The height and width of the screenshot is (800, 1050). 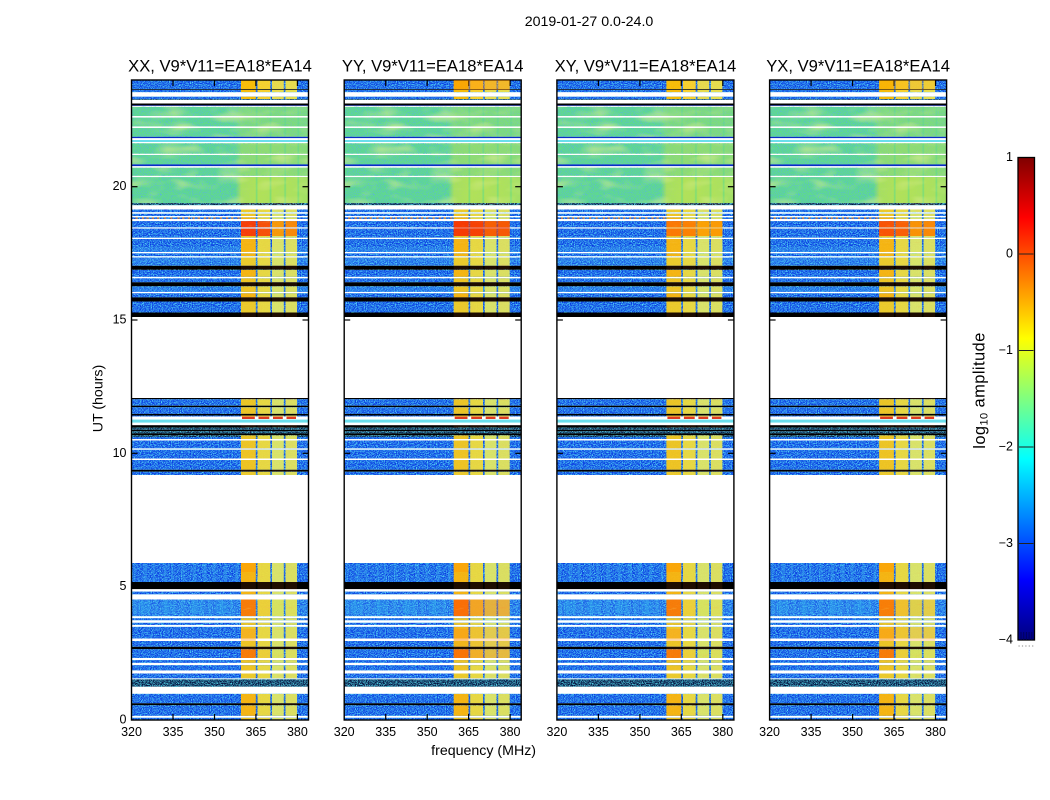 What do you see at coordinates (220, 66) in the screenshot?
I see `svg-text: XX, V9*V11=EA18*EA14` at bounding box center [220, 66].